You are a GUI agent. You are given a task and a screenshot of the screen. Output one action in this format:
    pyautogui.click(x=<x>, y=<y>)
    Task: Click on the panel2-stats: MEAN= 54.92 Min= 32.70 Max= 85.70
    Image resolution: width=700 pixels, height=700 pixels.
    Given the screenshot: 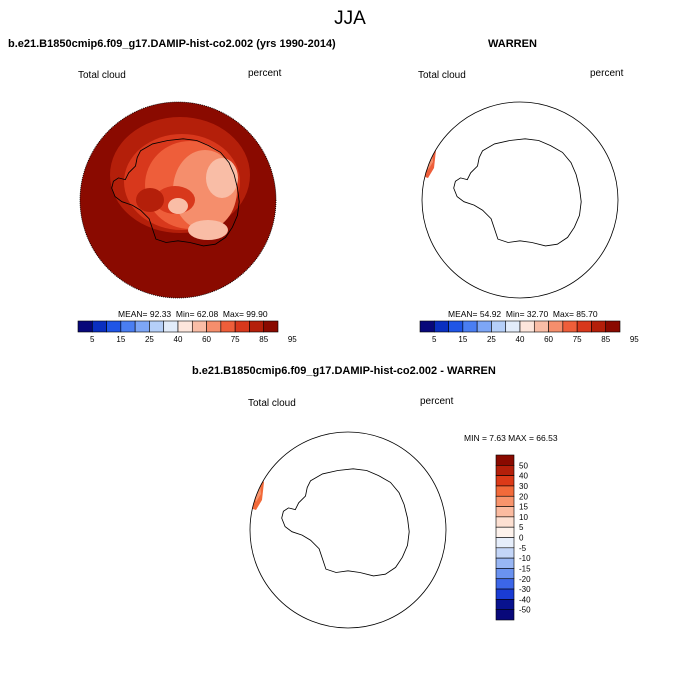 What is the action you would take?
    pyautogui.click(x=523, y=314)
    